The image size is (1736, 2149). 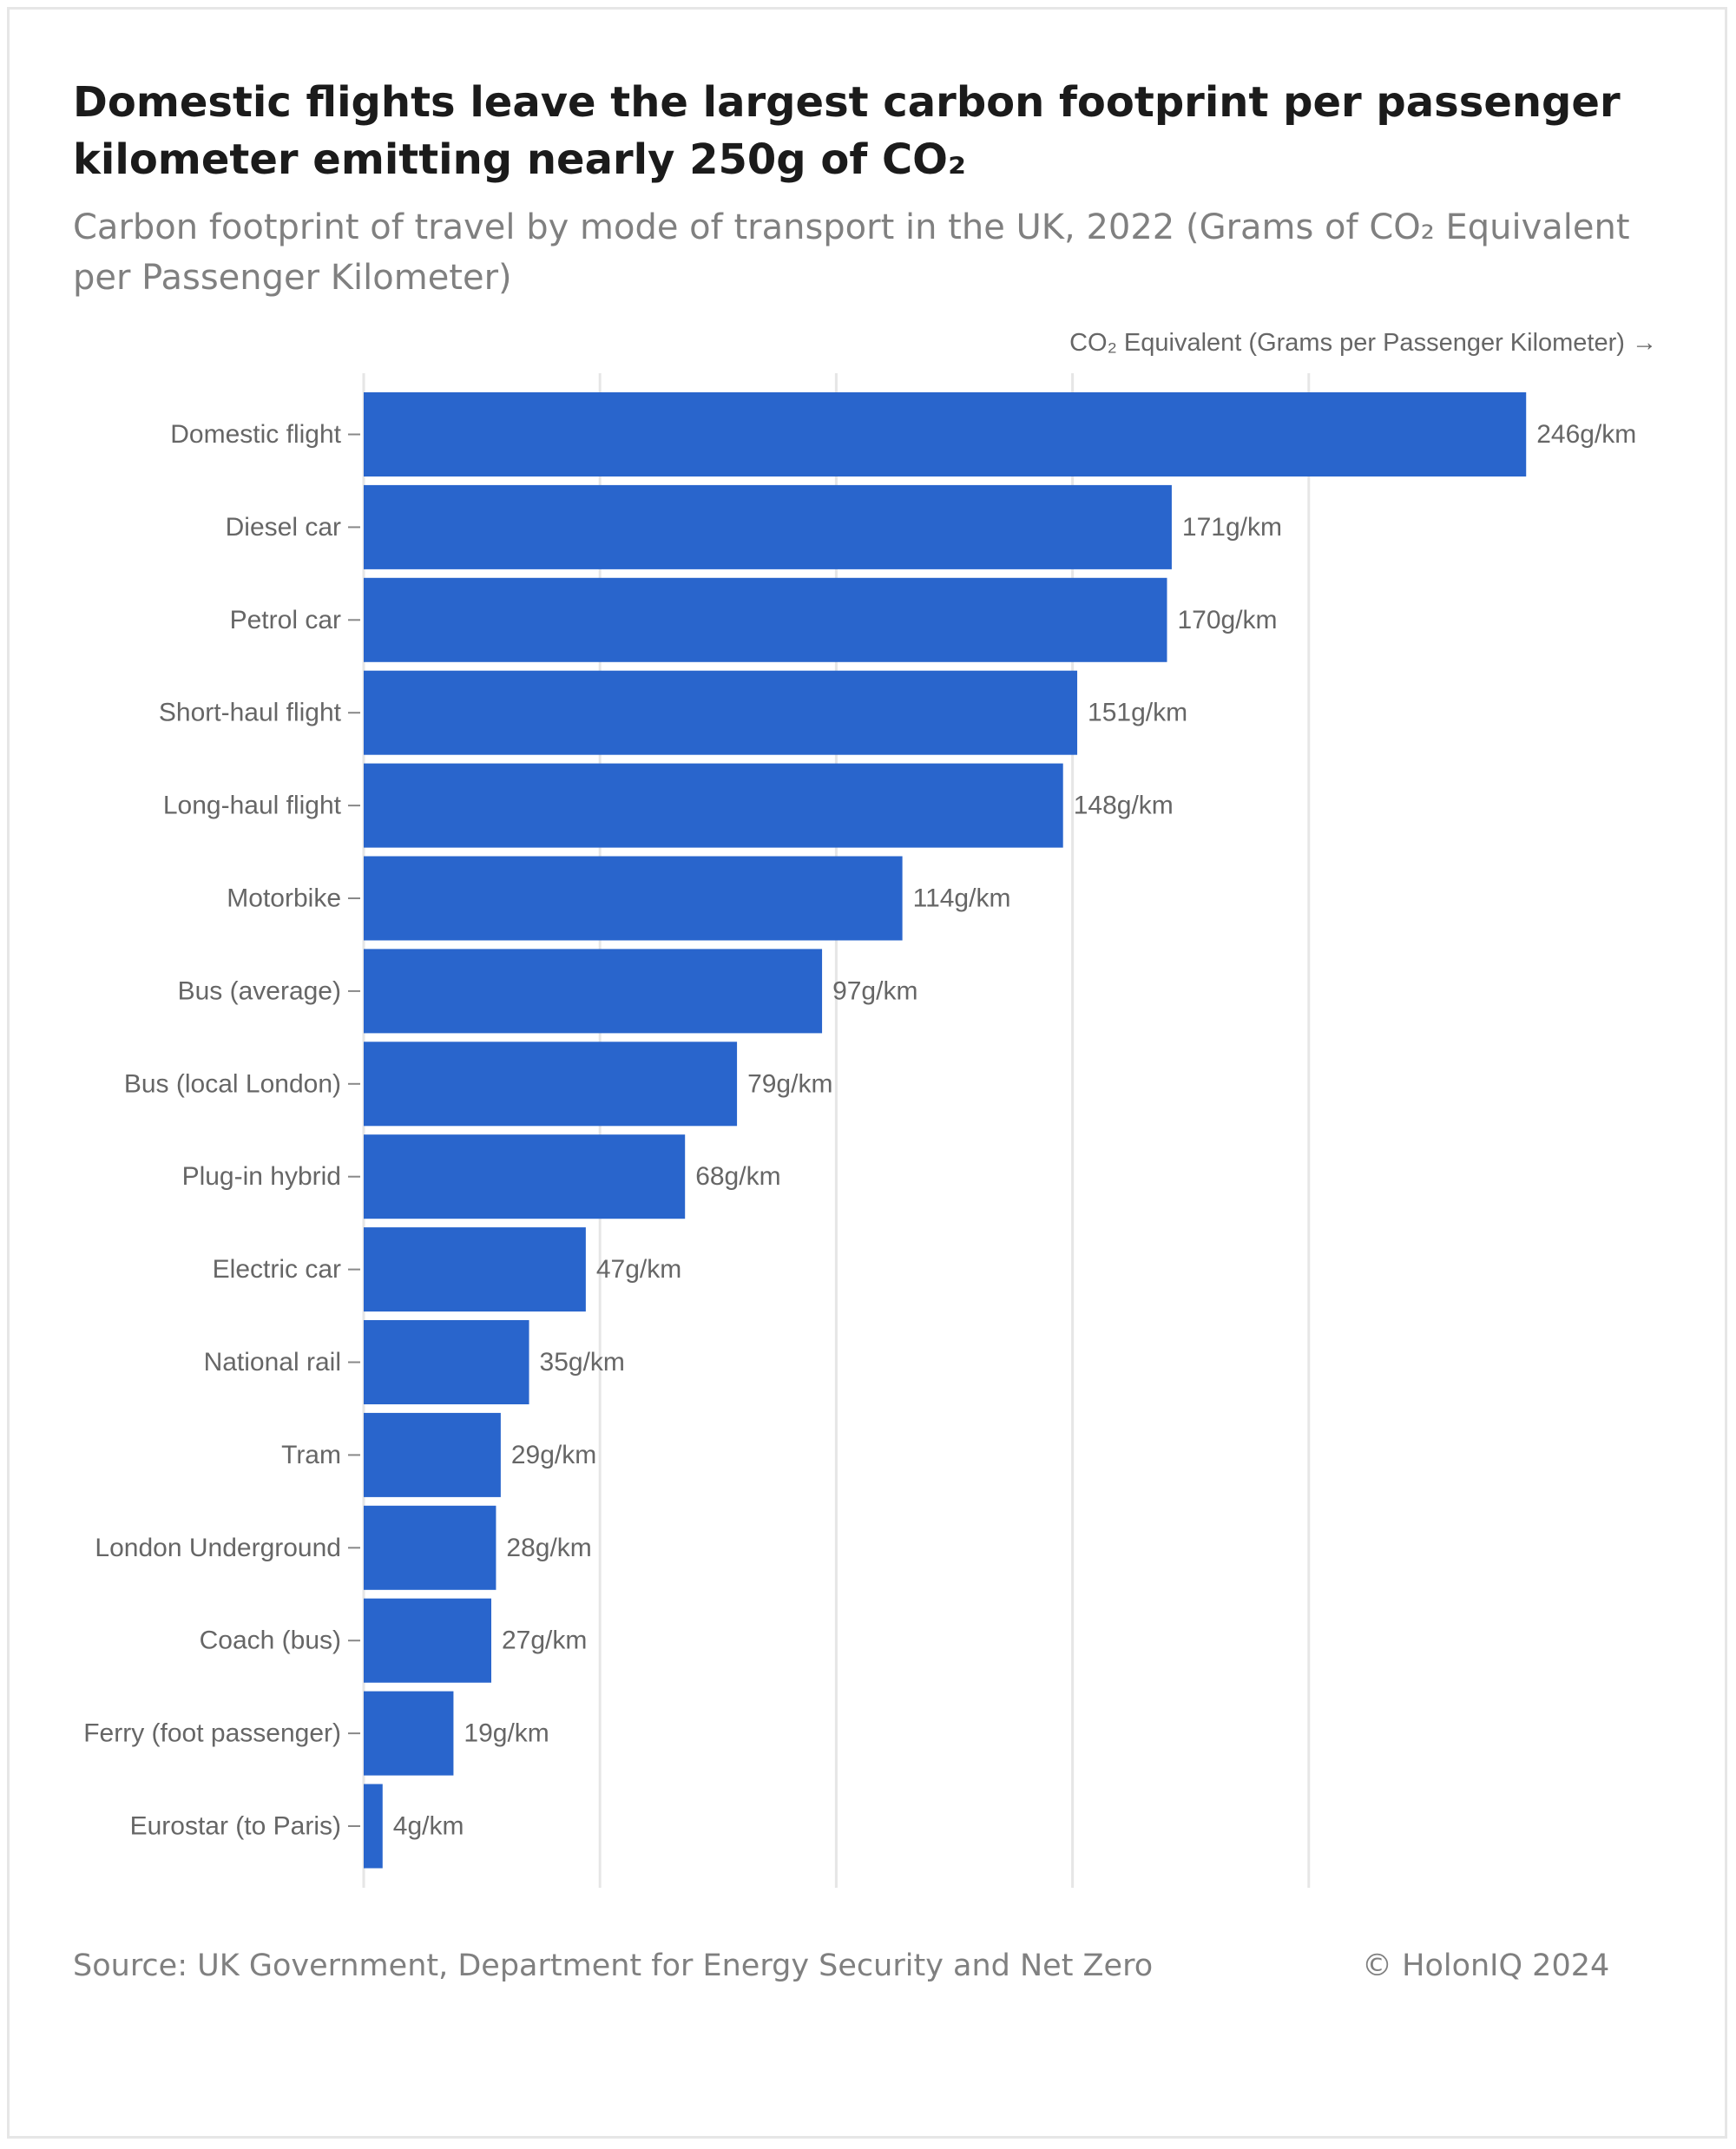 What do you see at coordinates (270, 1641) in the screenshot?
I see `category-label: Coach (bus)` at bounding box center [270, 1641].